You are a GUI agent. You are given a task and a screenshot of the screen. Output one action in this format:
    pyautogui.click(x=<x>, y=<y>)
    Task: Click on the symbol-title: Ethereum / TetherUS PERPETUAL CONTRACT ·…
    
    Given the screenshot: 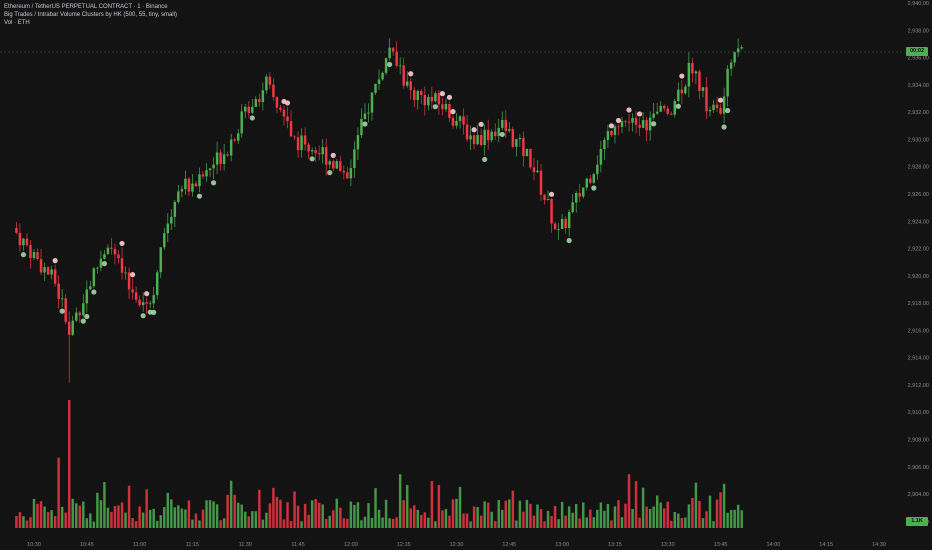 What is the action you would take?
    pyautogui.click(x=86, y=7)
    